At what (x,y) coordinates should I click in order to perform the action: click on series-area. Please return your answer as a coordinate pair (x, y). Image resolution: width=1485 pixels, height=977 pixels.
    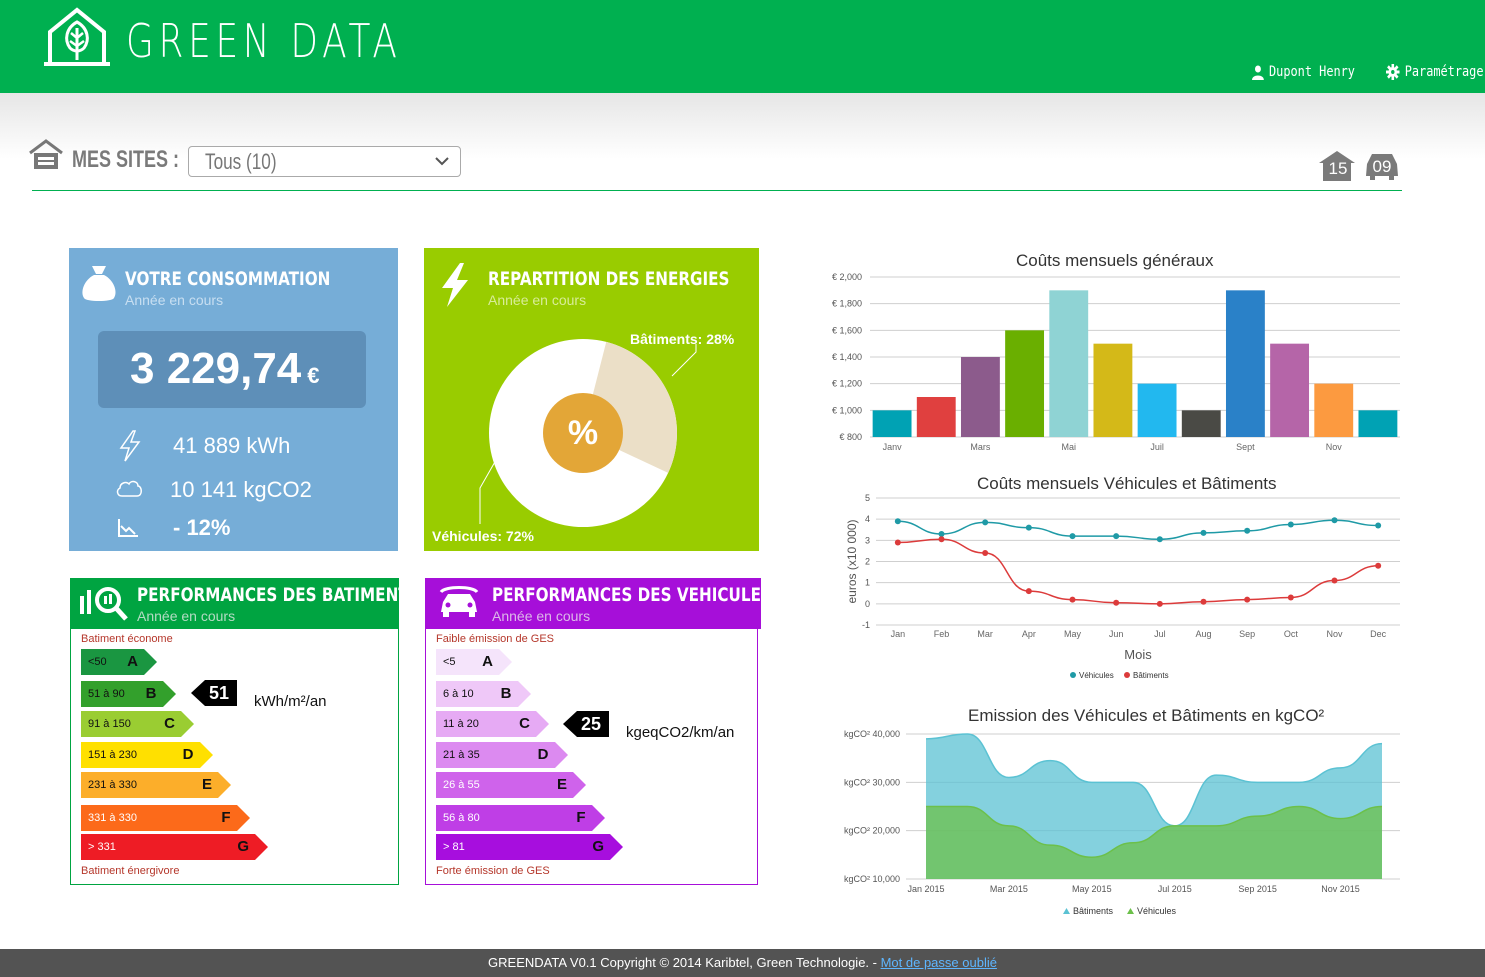
    Looking at the image, I should click on (1154, 842).